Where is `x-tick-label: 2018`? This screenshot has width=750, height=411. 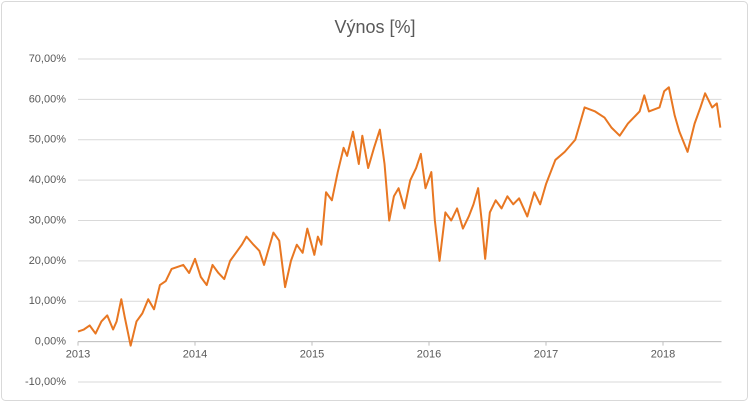
x-tick-label: 2018 is located at coordinates (663, 355).